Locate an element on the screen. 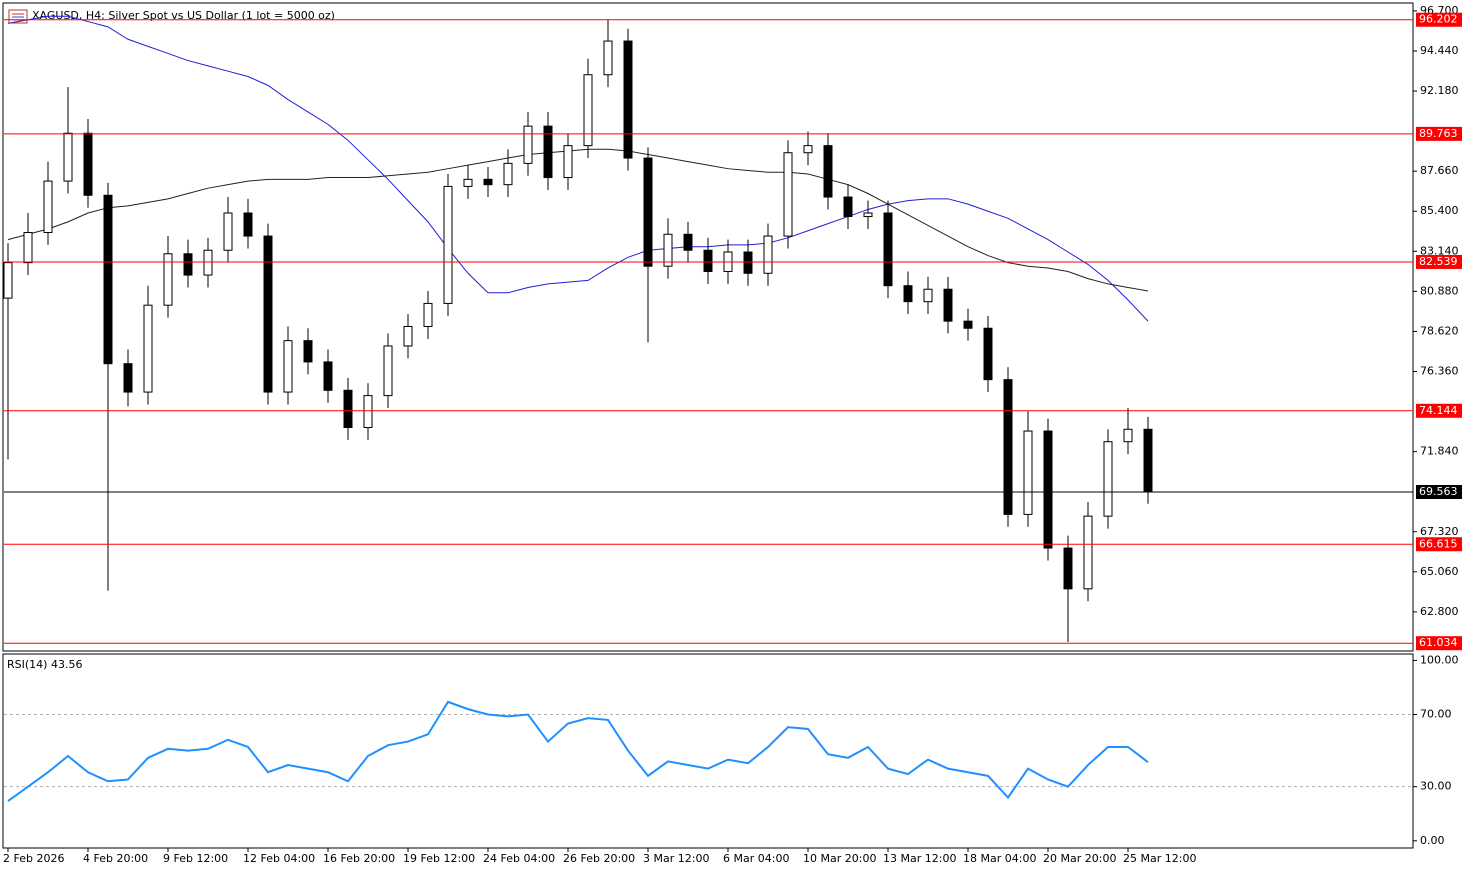 The height and width of the screenshot is (874, 1474). price-label: 69.563 is located at coordinates (1438, 491).